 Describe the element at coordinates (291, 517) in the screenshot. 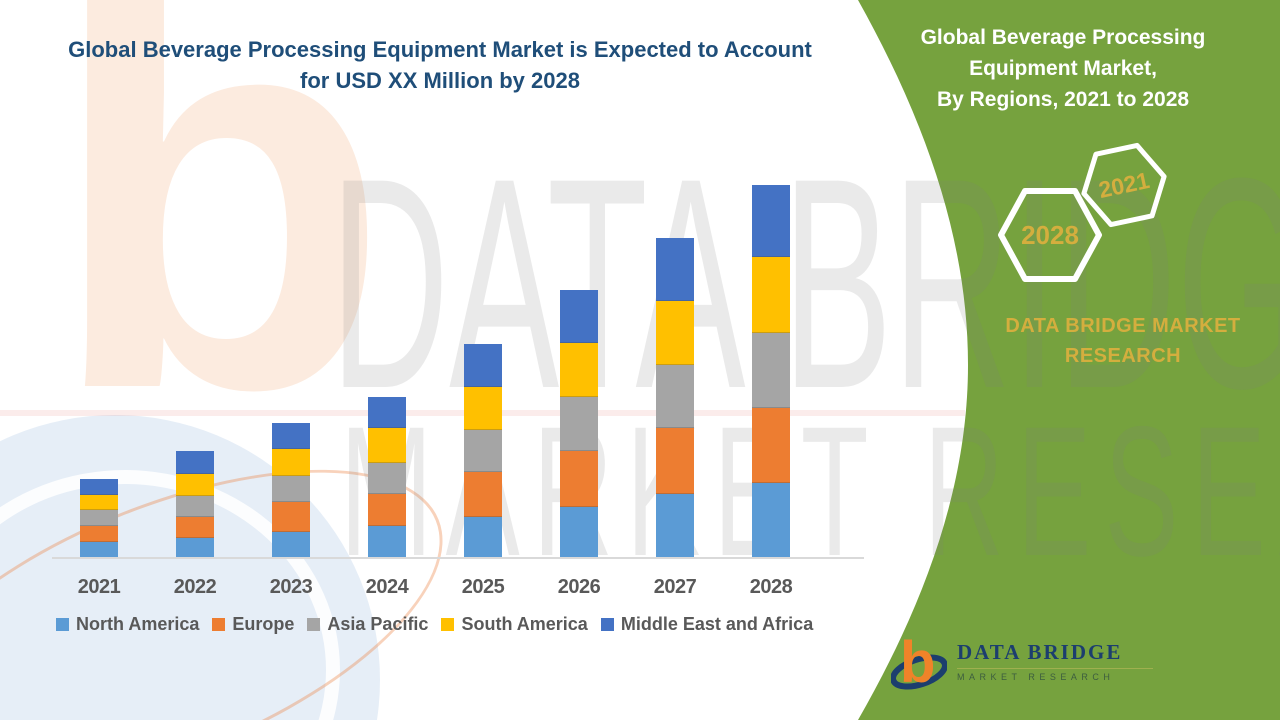

I see `bar-segment-europe-2023` at that location.